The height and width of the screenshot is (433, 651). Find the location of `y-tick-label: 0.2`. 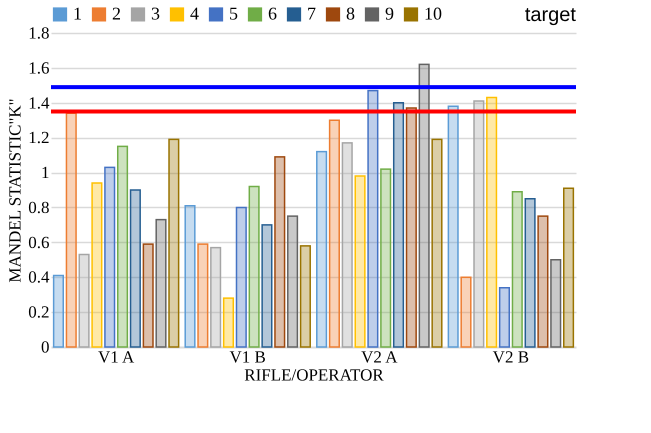

y-tick-label: 0.2 is located at coordinates (39, 312).